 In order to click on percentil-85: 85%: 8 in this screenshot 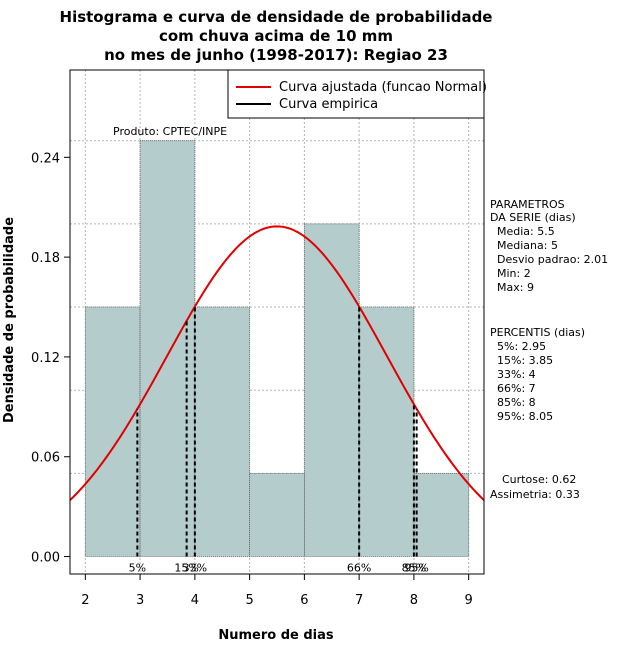, I will do `click(516, 402)`.